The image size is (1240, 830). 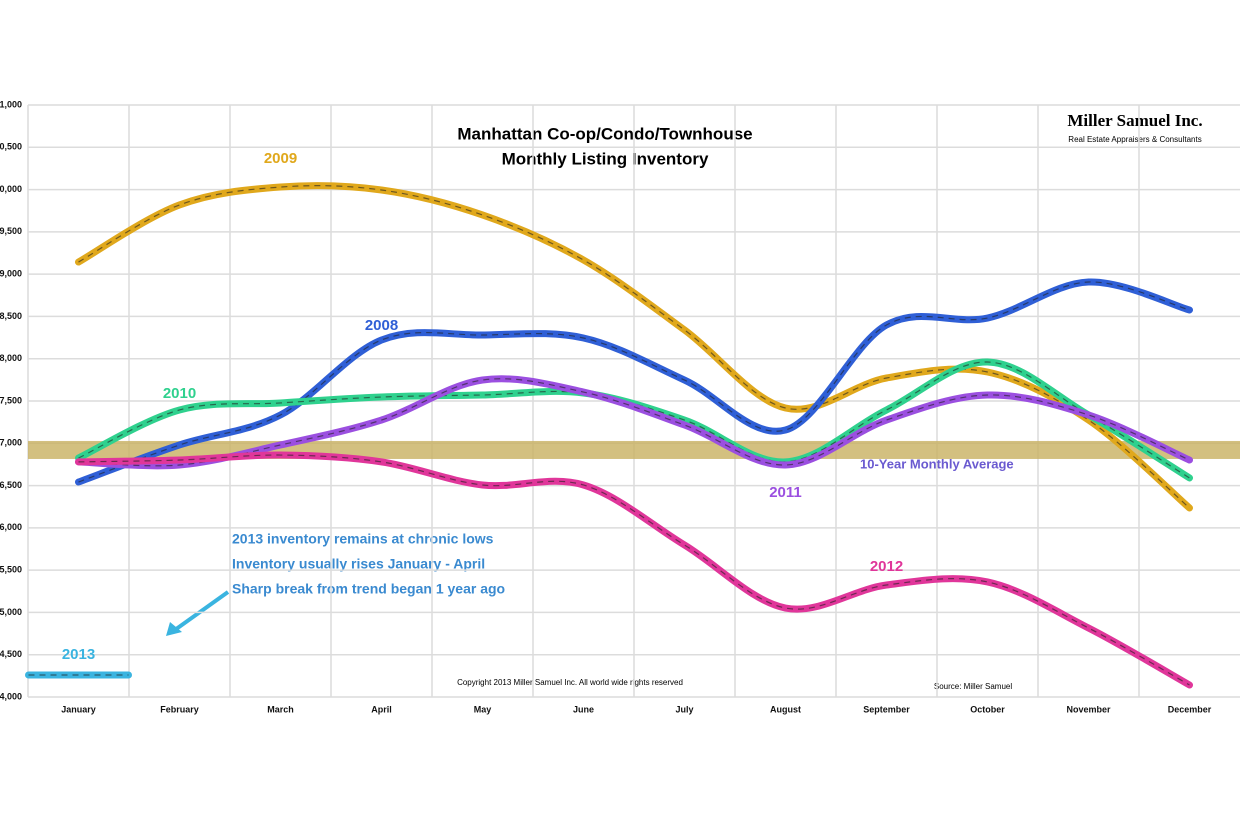 What do you see at coordinates (381, 709) in the screenshot?
I see `x-tick-label: April` at bounding box center [381, 709].